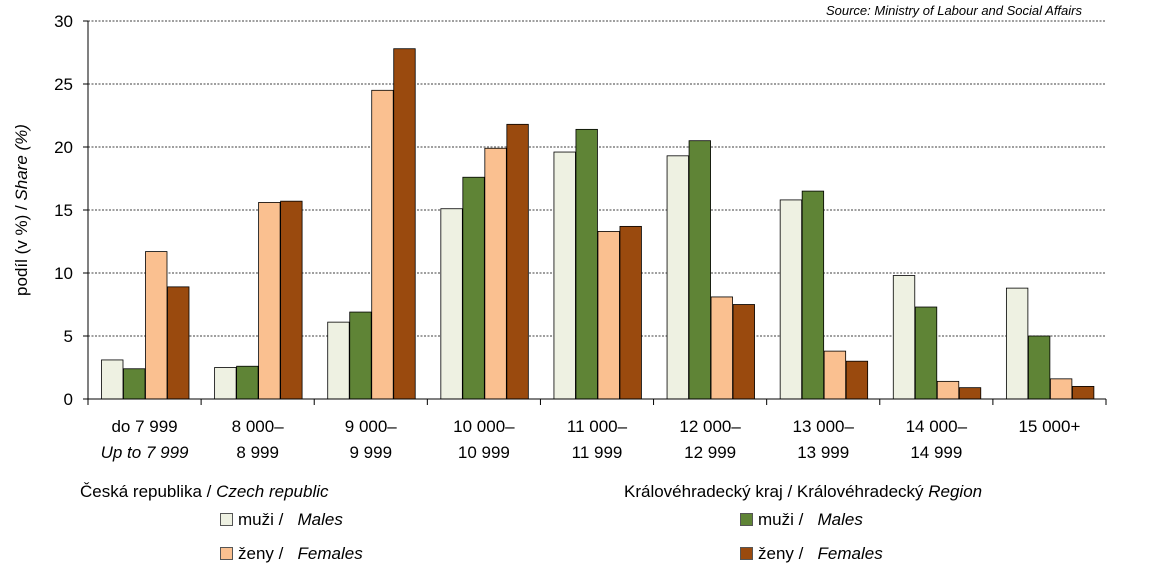 The height and width of the screenshot is (564, 1154). I want to click on x-tick-label: 13 000–, so click(823, 426).